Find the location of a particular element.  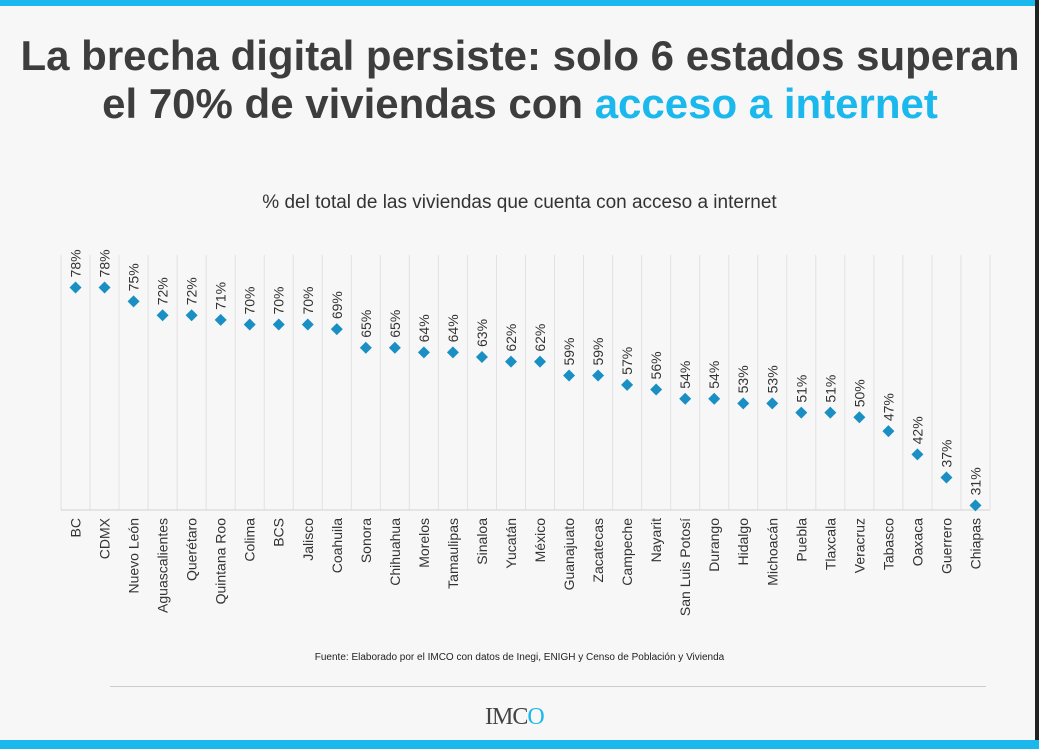

x-tick-label: Hidalgo is located at coordinates (743, 542).